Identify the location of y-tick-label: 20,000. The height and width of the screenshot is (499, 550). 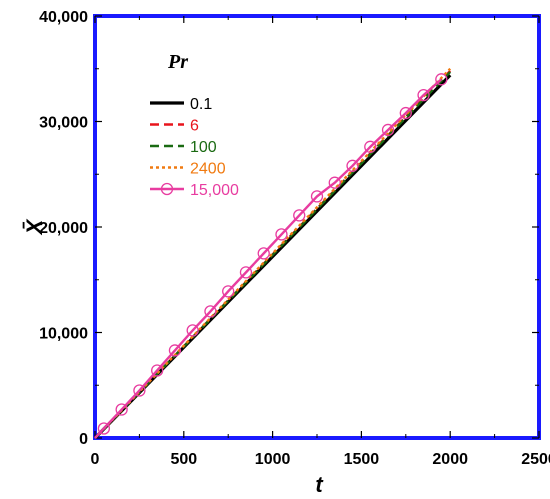
(63, 228).